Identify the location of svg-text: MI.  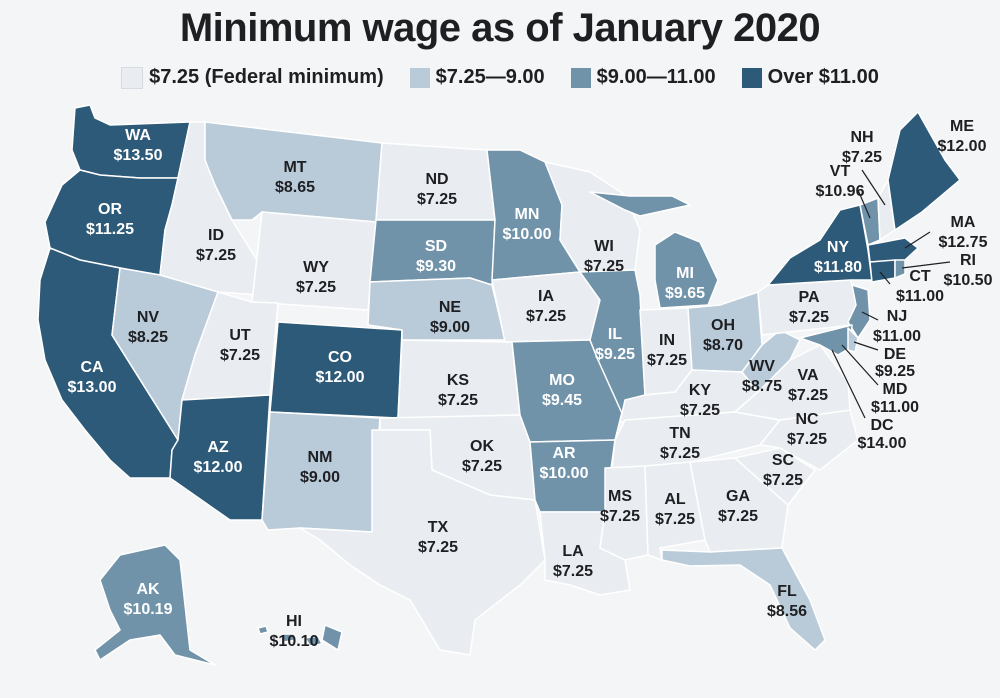
(685, 273).